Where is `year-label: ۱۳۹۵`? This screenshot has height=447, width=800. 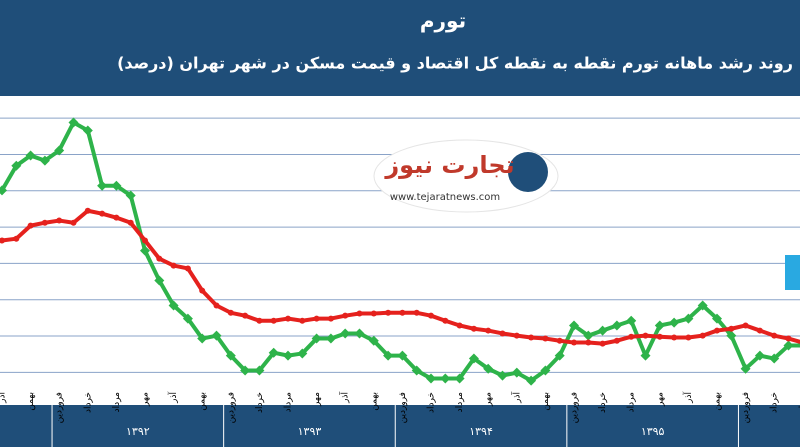 year-label: ۱۳۹۵ is located at coordinates (653, 431).